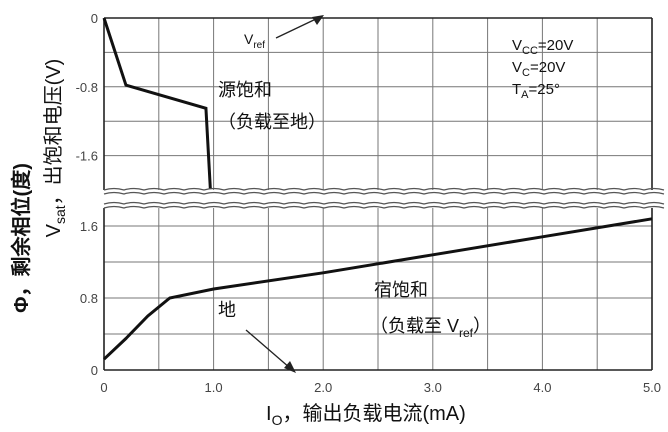  What do you see at coordinates (297, 28) in the screenshot?
I see `vref-arrow` at bounding box center [297, 28].